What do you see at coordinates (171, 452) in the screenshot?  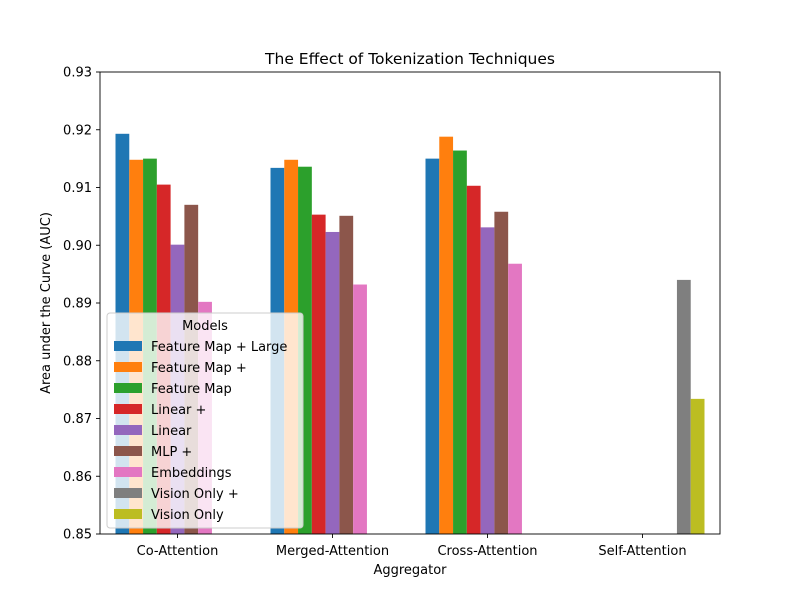 I see `legend-label: MLP +` at bounding box center [171, 452].